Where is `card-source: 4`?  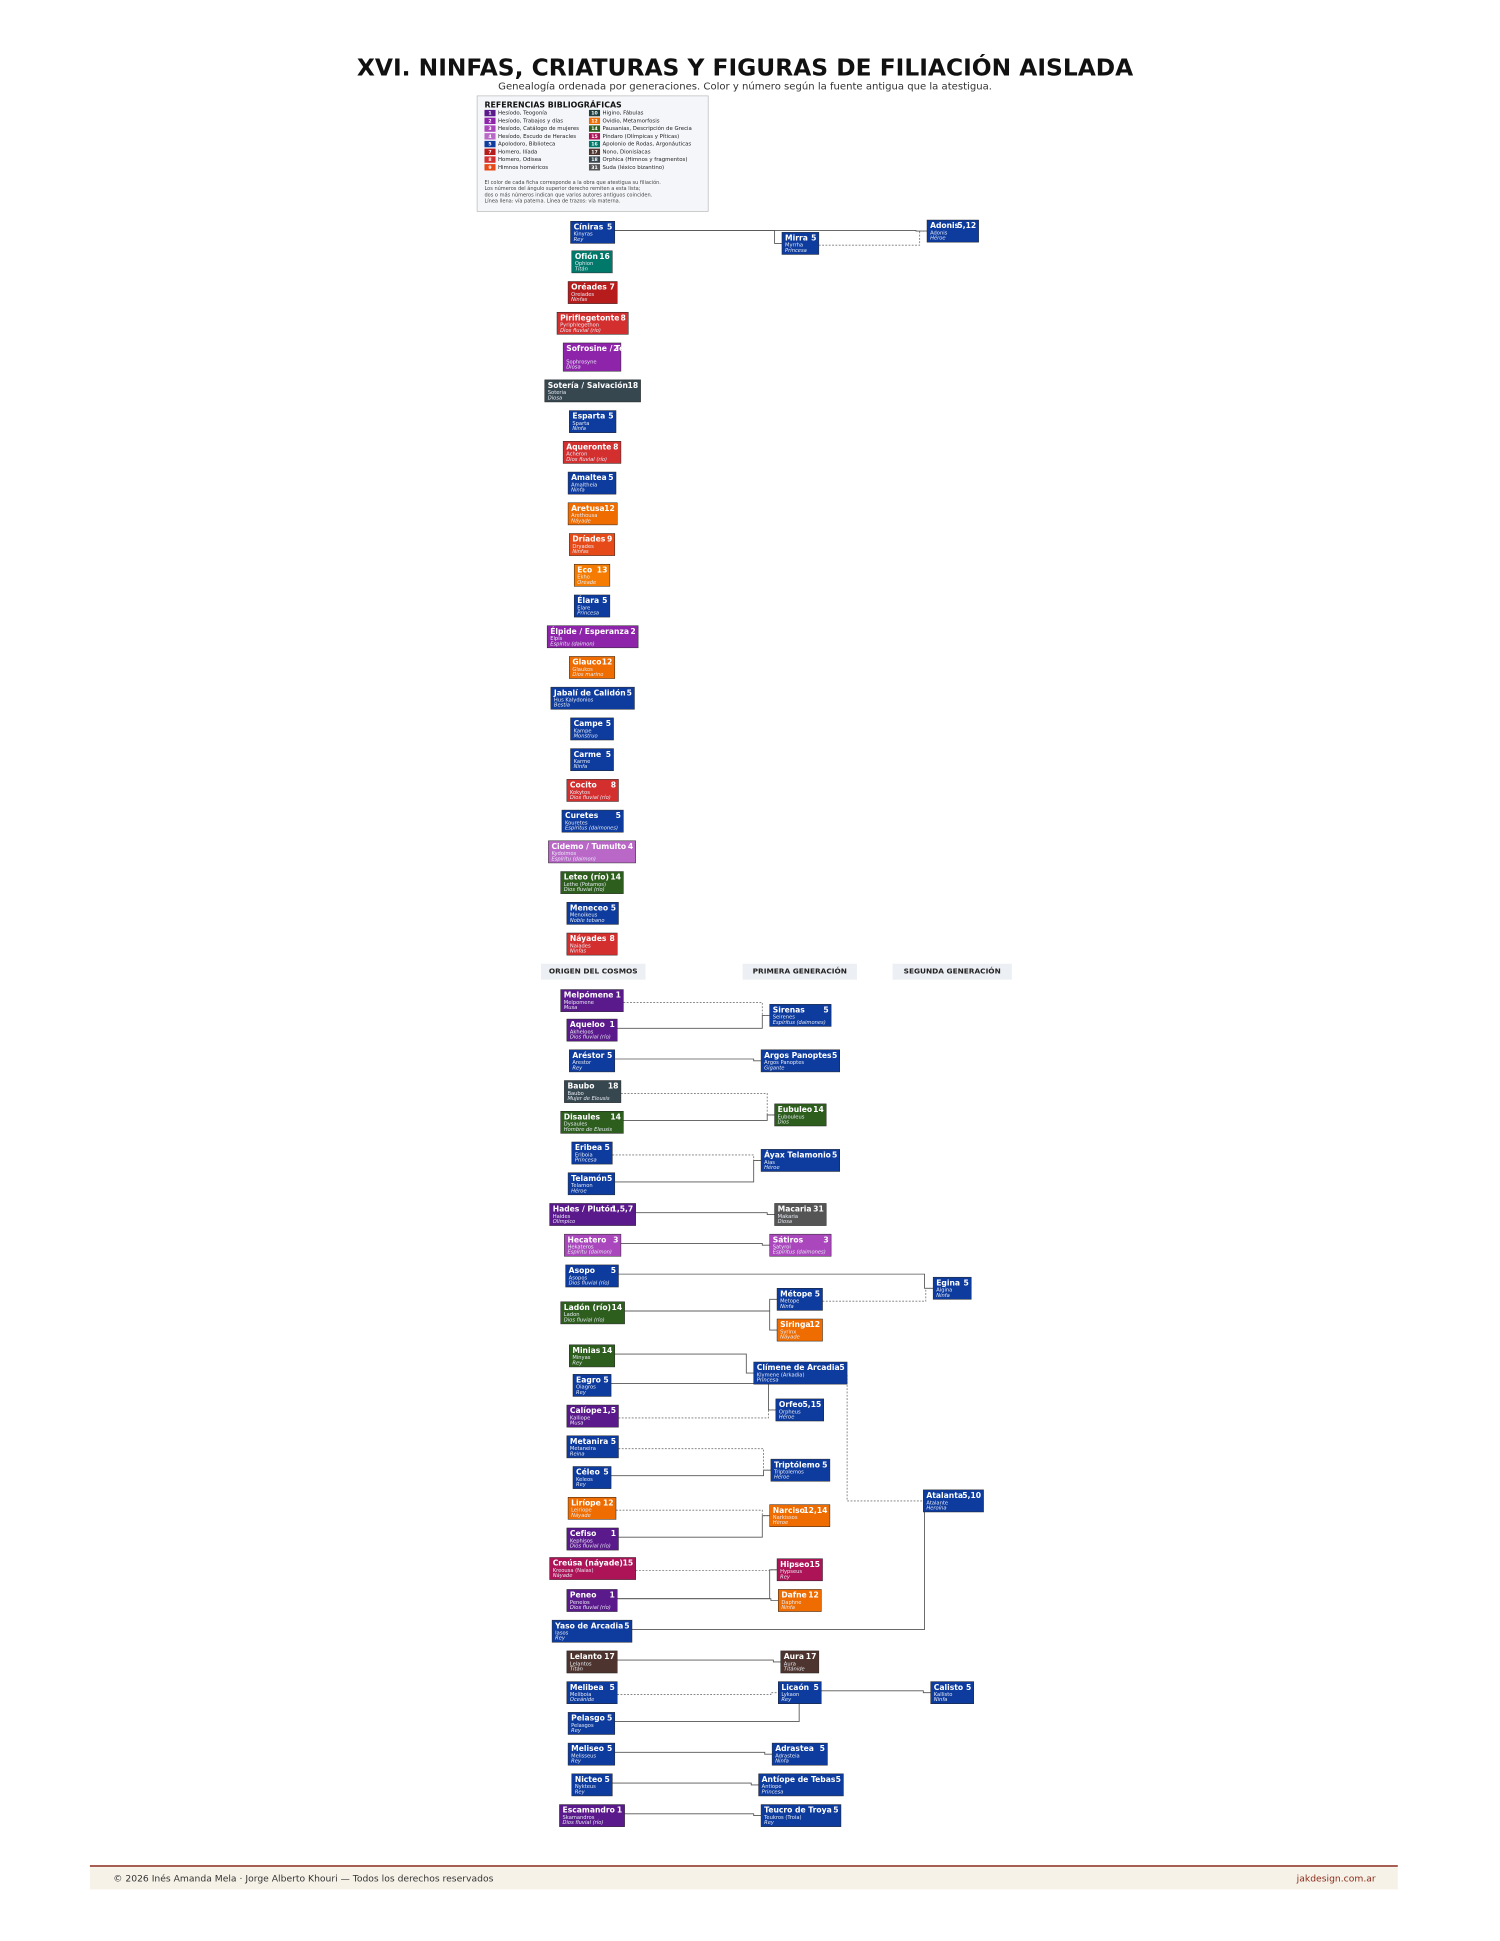 card-source: 4 is located at coordinates (630, 846).